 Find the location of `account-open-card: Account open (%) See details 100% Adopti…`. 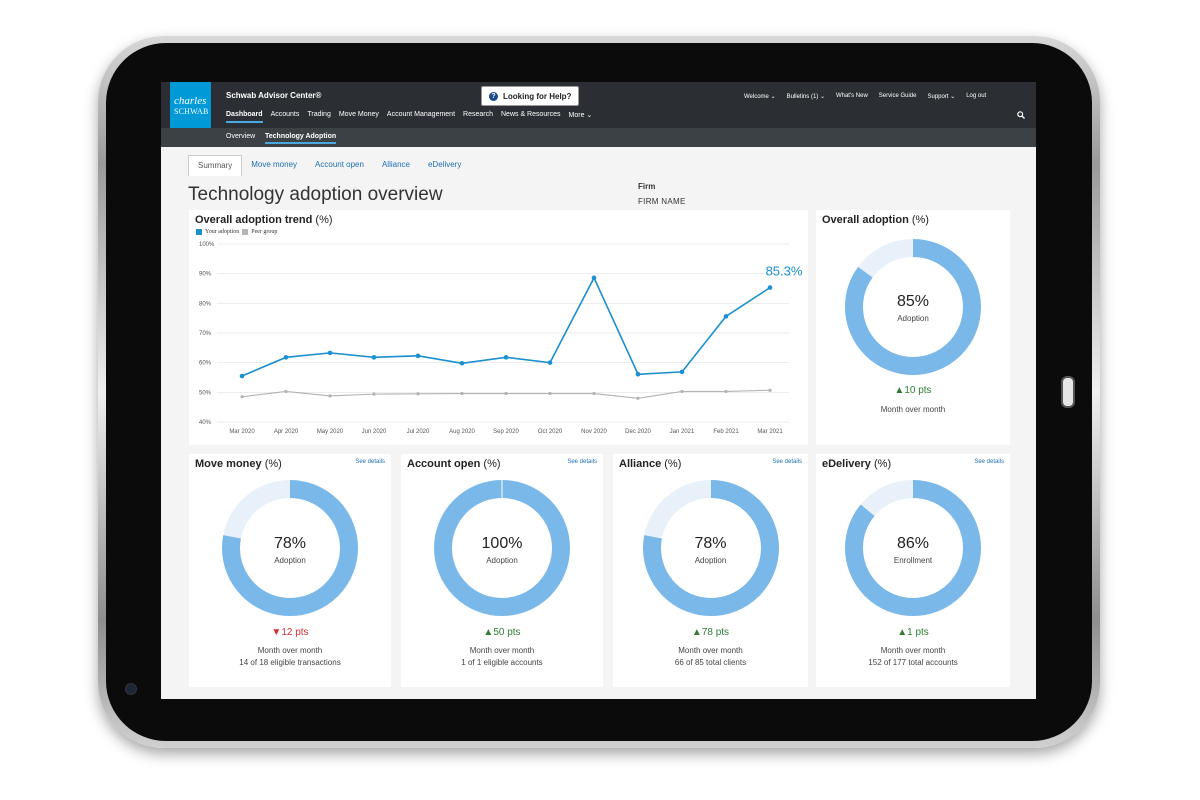

account-open-card: Account open (%) See details 100% Adopti… is located at coordinates (502, 570).